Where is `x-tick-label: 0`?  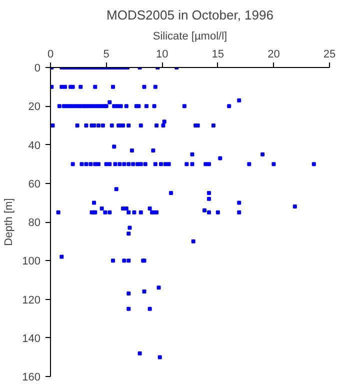 x-tick-label: 0 is located at coordinates (50, 54).